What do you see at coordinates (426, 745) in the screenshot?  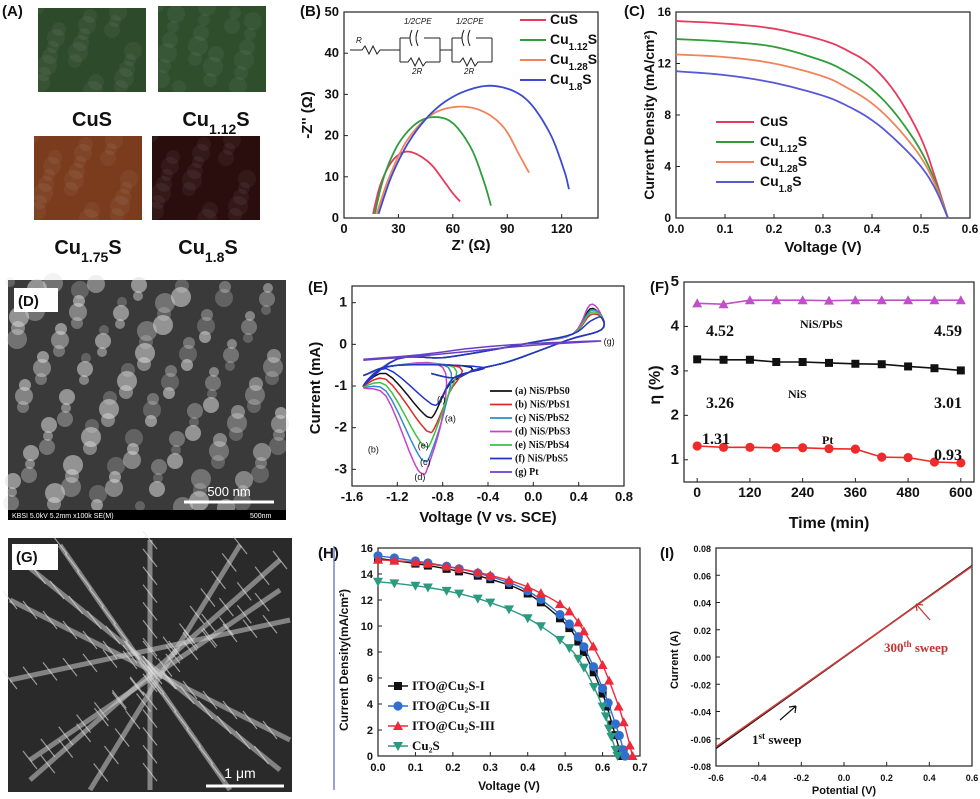 I see `legend-label: Cu₂S` at bounding box center [426, 745].